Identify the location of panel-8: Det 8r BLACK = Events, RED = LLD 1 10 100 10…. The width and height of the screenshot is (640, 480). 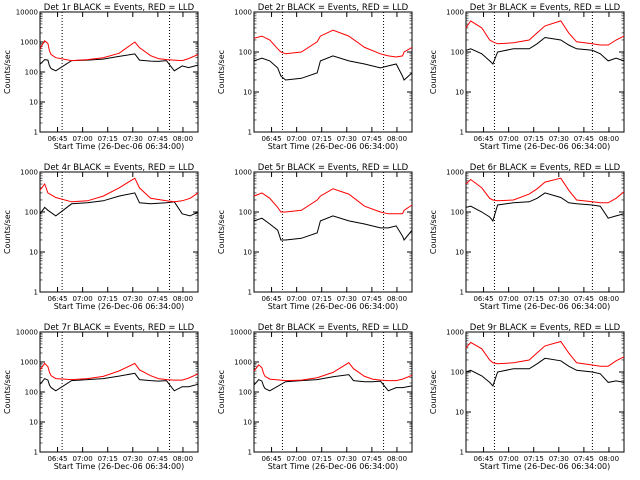
(315, 397).